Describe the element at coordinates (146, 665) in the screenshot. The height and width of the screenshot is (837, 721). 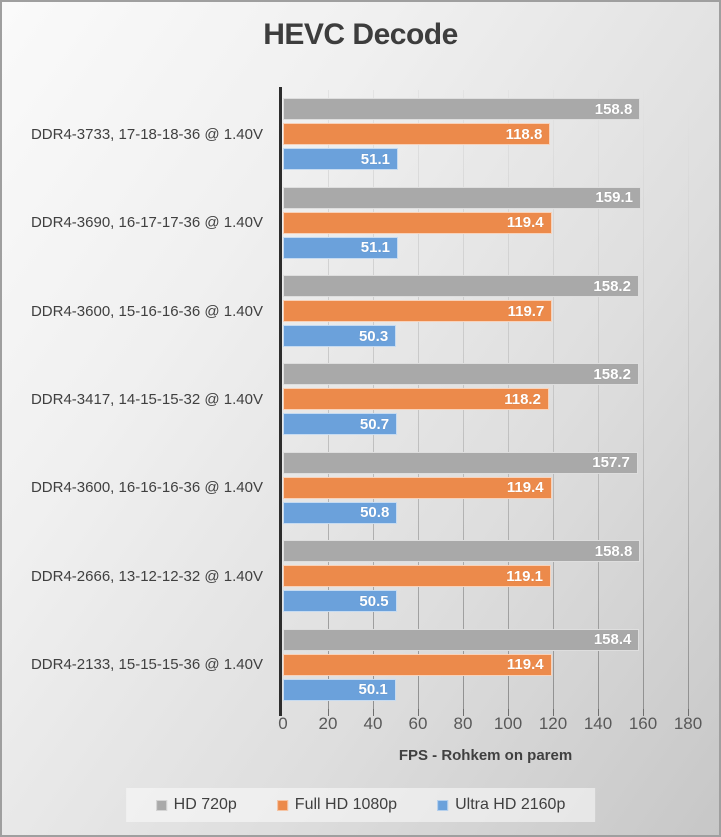
I see `category-label: DDR4-2133, 15-15-15-36 @ 1.40V` at that location.